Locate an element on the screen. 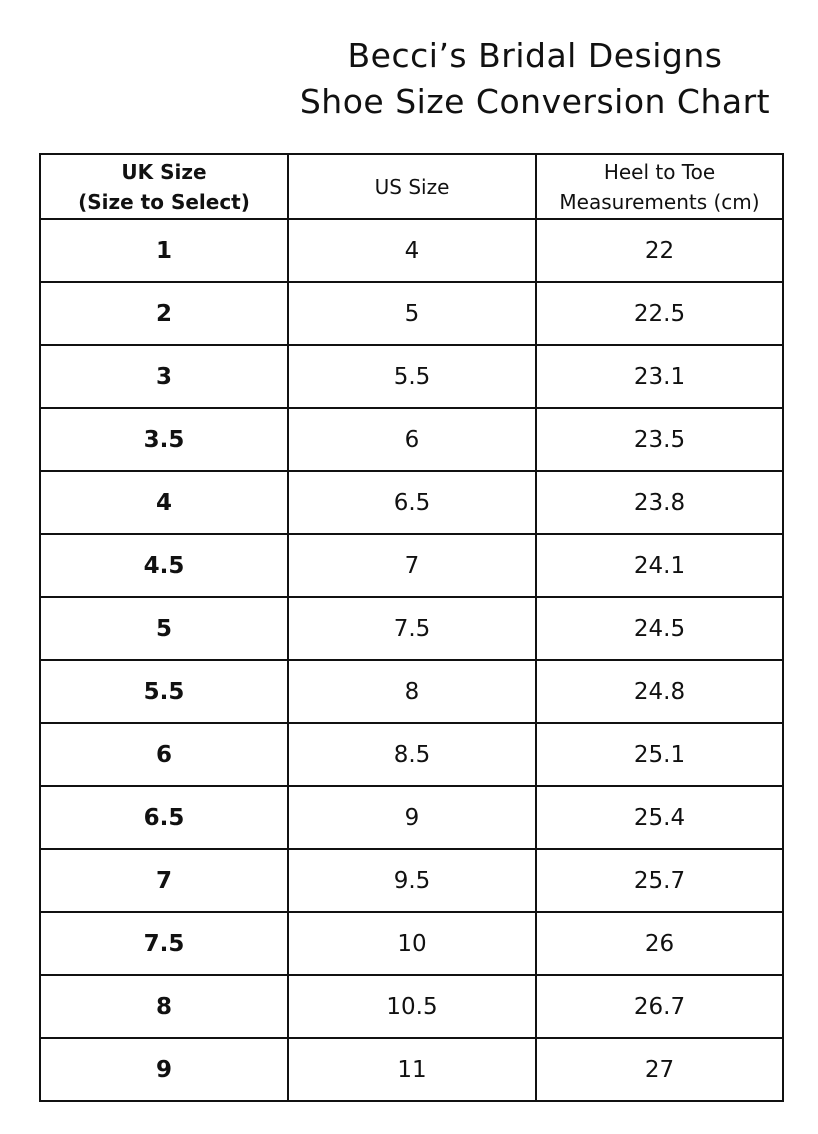 Image resolution: width=818 pixels, height=1134 pixels. measurement-cell: 23.1 is located at coordinates (659, 376).